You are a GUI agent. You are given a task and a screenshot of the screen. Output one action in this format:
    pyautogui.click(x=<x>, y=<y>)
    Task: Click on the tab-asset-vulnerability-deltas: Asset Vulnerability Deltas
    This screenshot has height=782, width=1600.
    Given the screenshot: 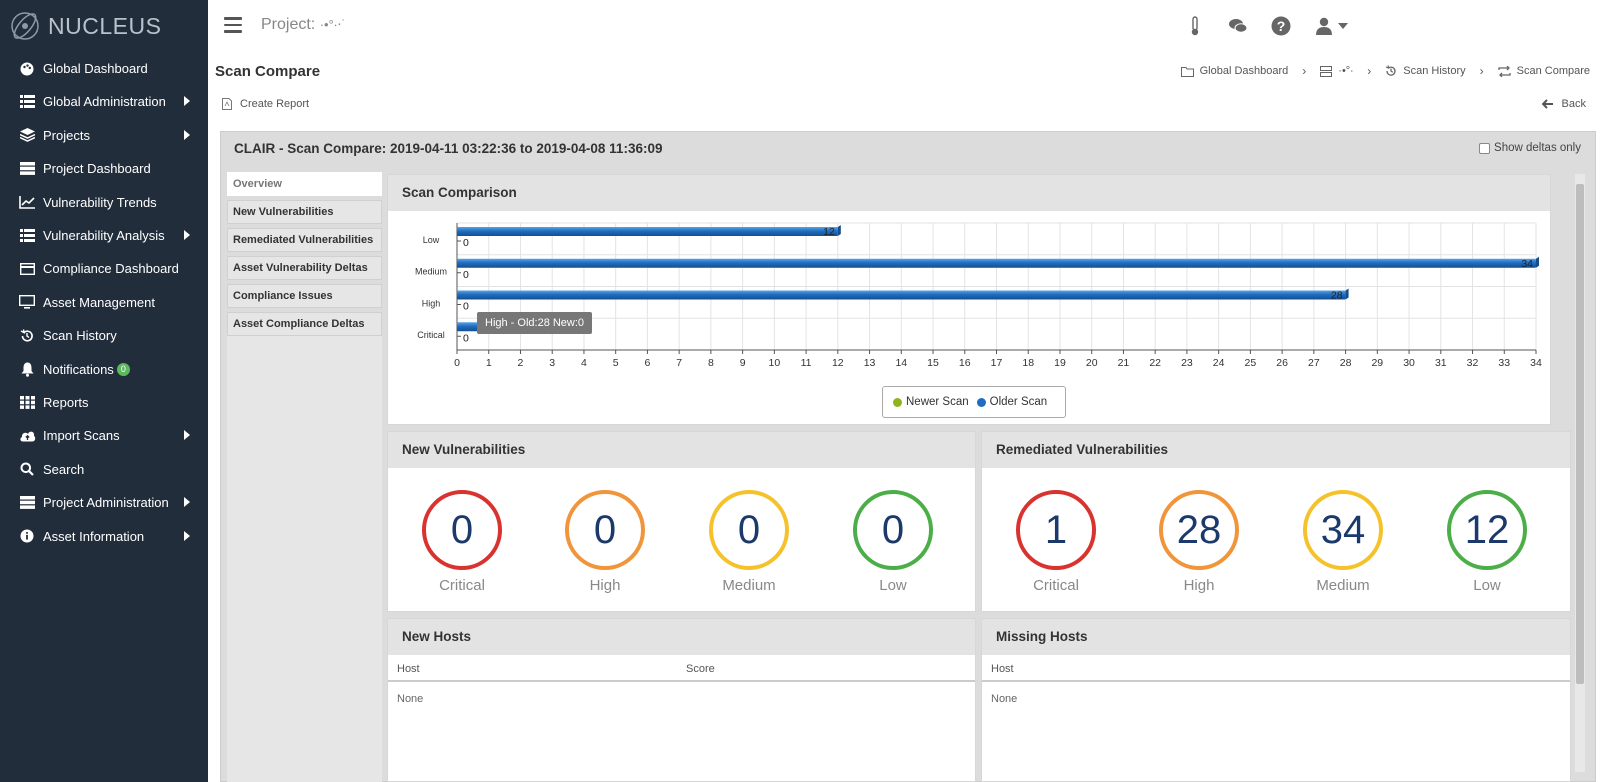 What is the action you would take?
    pyautogui.click(x=304, y=268)
    